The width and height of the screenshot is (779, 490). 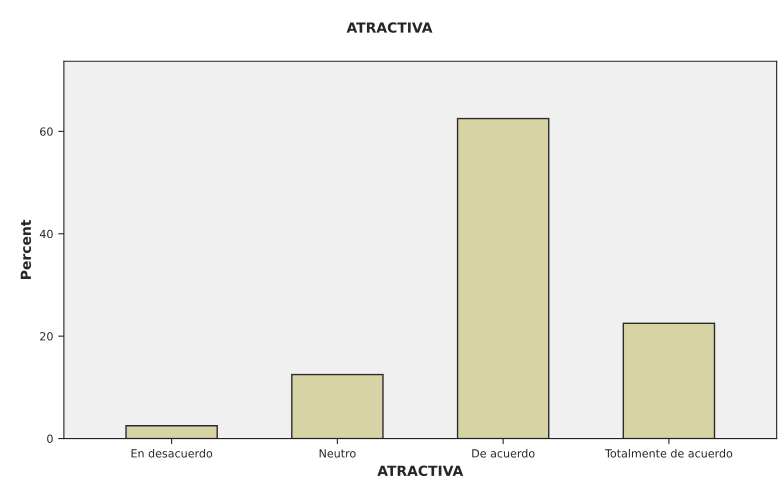 What do you see at coordinates (503, 453) in the screenshot?
I see `x-tick-label: De acuerdo` at bounding box center [503, 453].